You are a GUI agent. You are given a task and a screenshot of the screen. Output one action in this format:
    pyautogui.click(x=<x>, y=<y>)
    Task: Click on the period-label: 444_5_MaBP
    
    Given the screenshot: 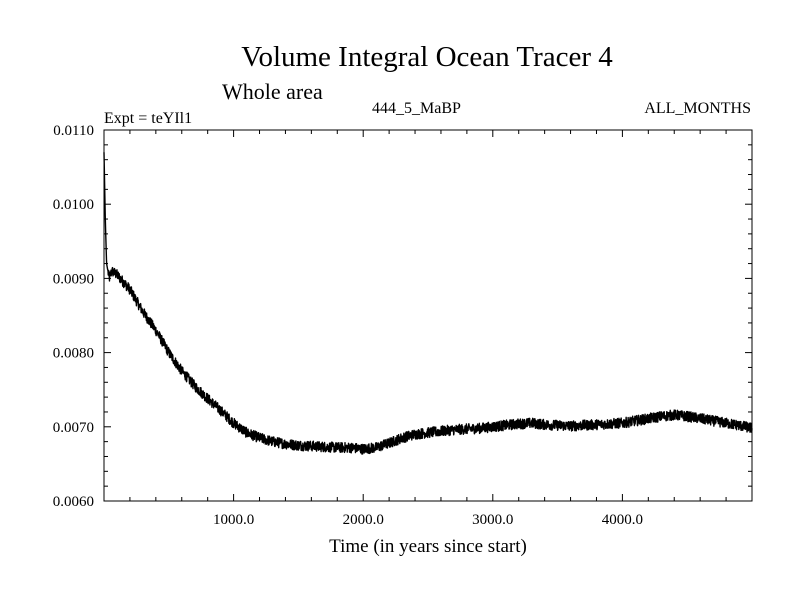 What is the action you would take?
    pyautogui.click(x=416, y=108)
    